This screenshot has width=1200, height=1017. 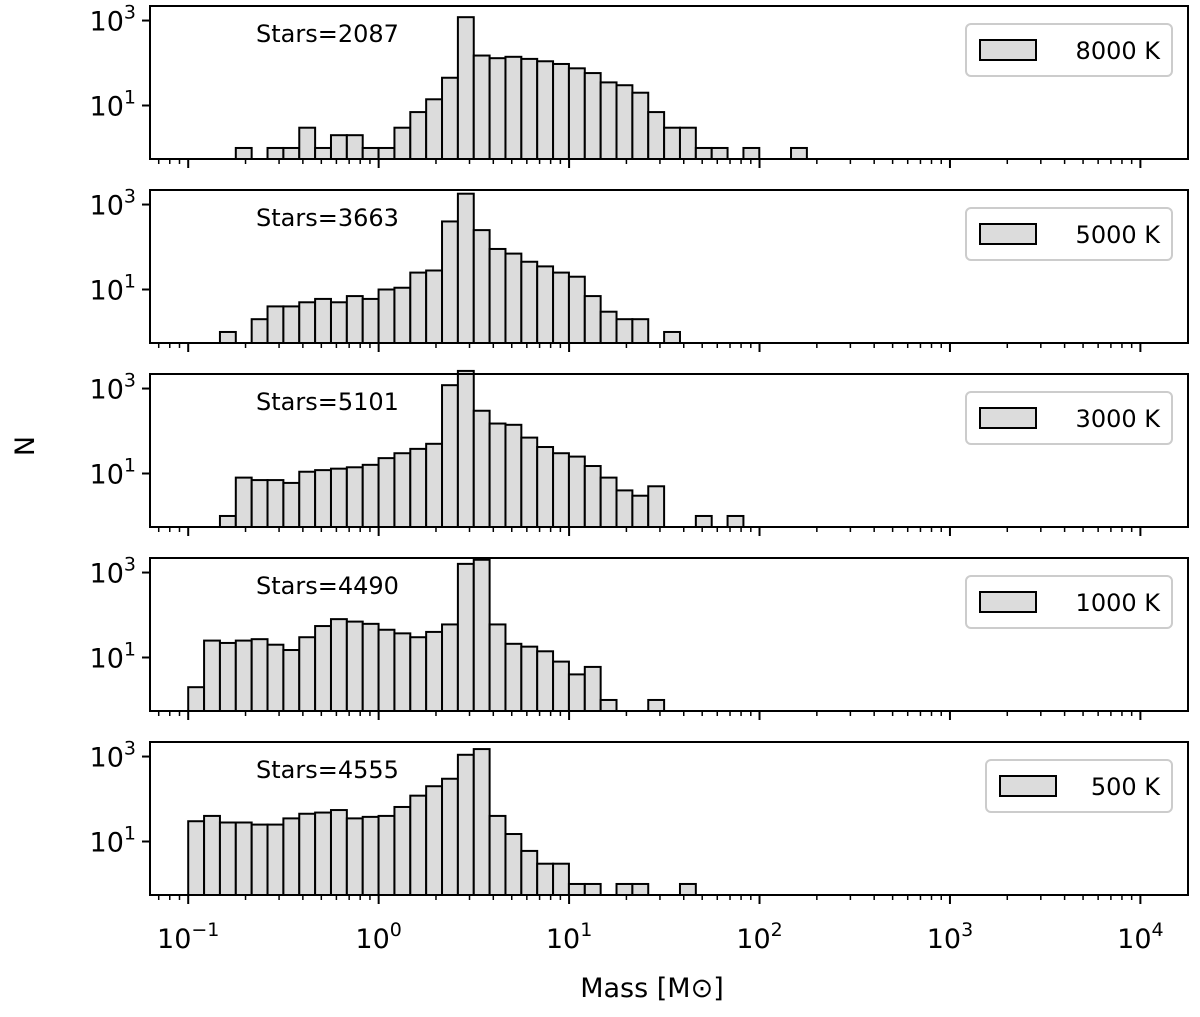 I want to click on x-tick-label: 10⁴, so click(x=1140, y=937).